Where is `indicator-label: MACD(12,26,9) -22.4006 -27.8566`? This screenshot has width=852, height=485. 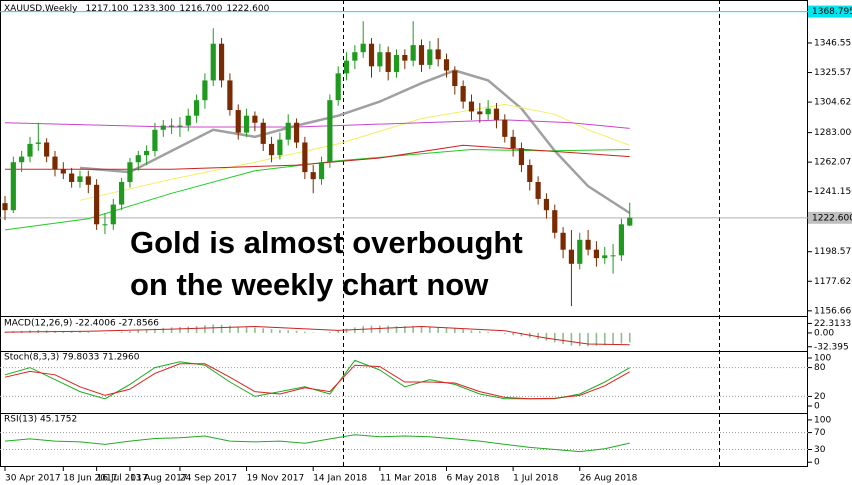 indicator-label: MACD(12,26,9) -22.4006 -27.8566 is located at coordinates (81, 324).